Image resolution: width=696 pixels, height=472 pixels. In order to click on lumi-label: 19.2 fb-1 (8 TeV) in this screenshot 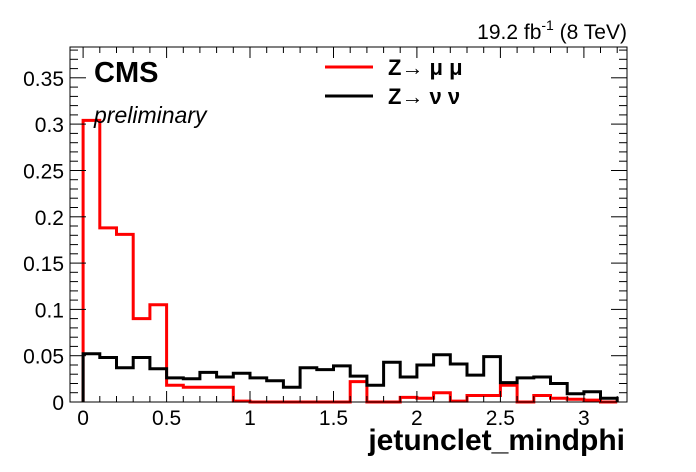, I will do `click(552, 30)`.